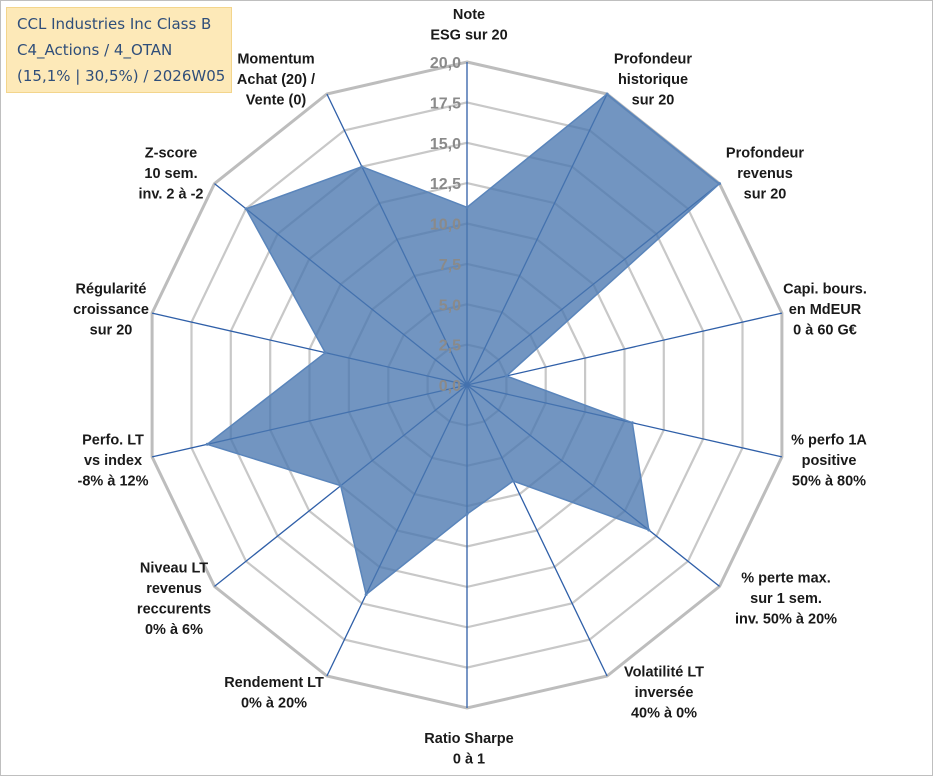  I want to click on axis-label-line: 0% à 20%, so click(274, 703).